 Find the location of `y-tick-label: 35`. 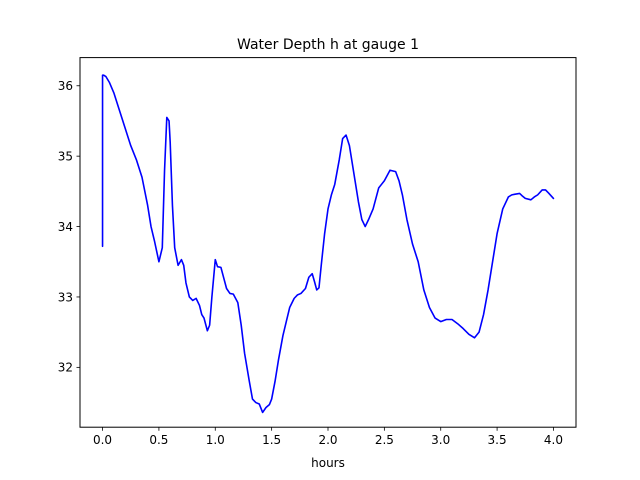

y-tick-label: 35 is located at coordinates (65, 156).